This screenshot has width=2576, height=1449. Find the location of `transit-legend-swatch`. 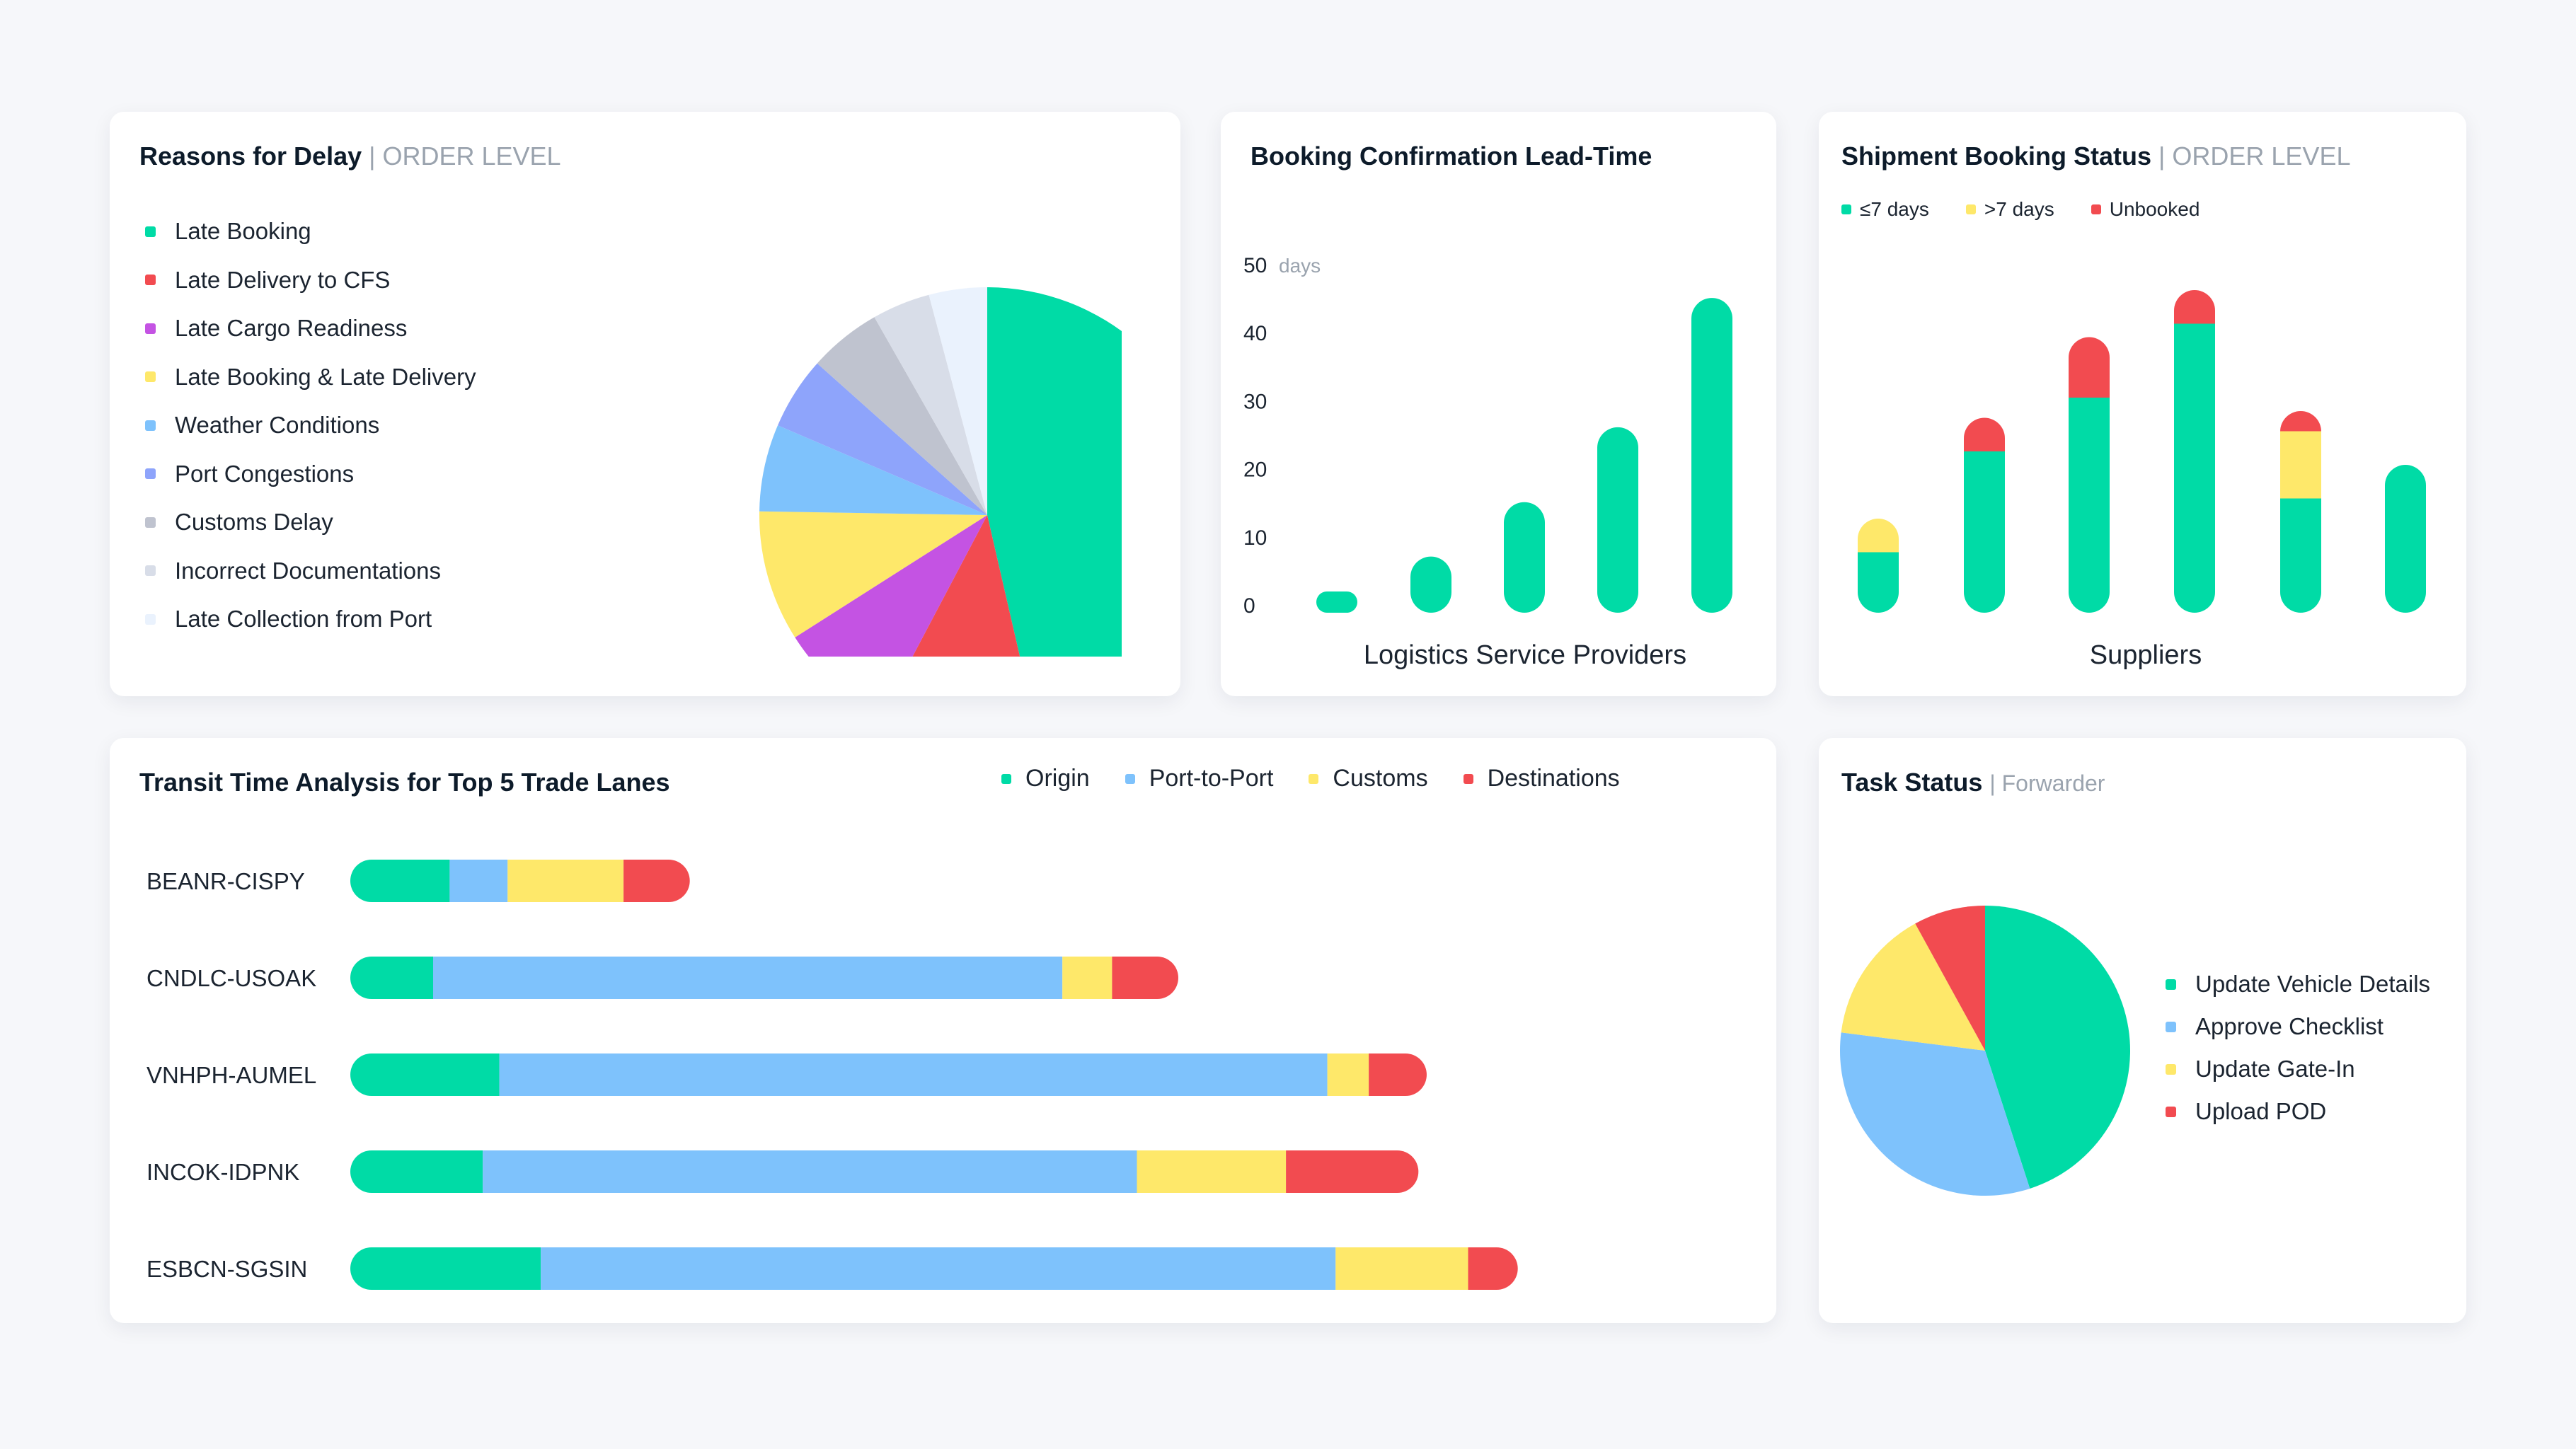

transit-legend-swatch is located at coordinates (1006, 778).